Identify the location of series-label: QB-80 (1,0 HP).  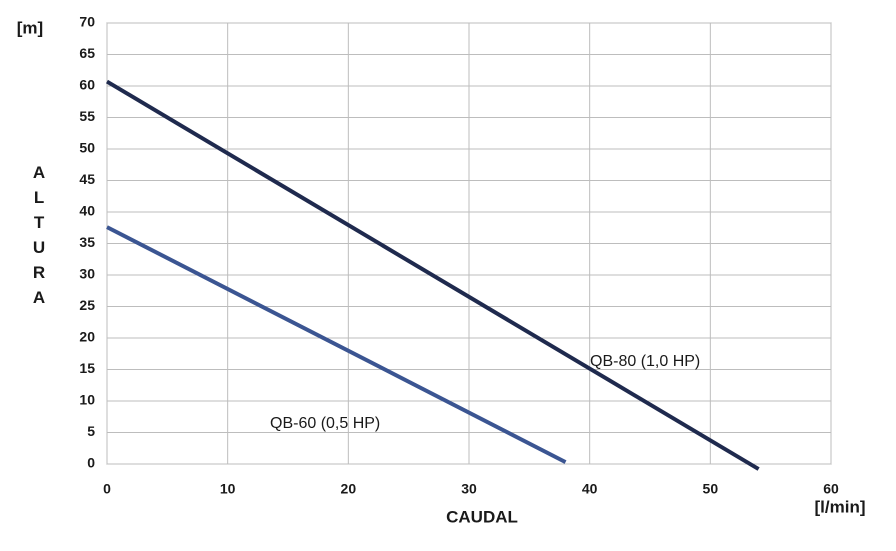
(645, 361).